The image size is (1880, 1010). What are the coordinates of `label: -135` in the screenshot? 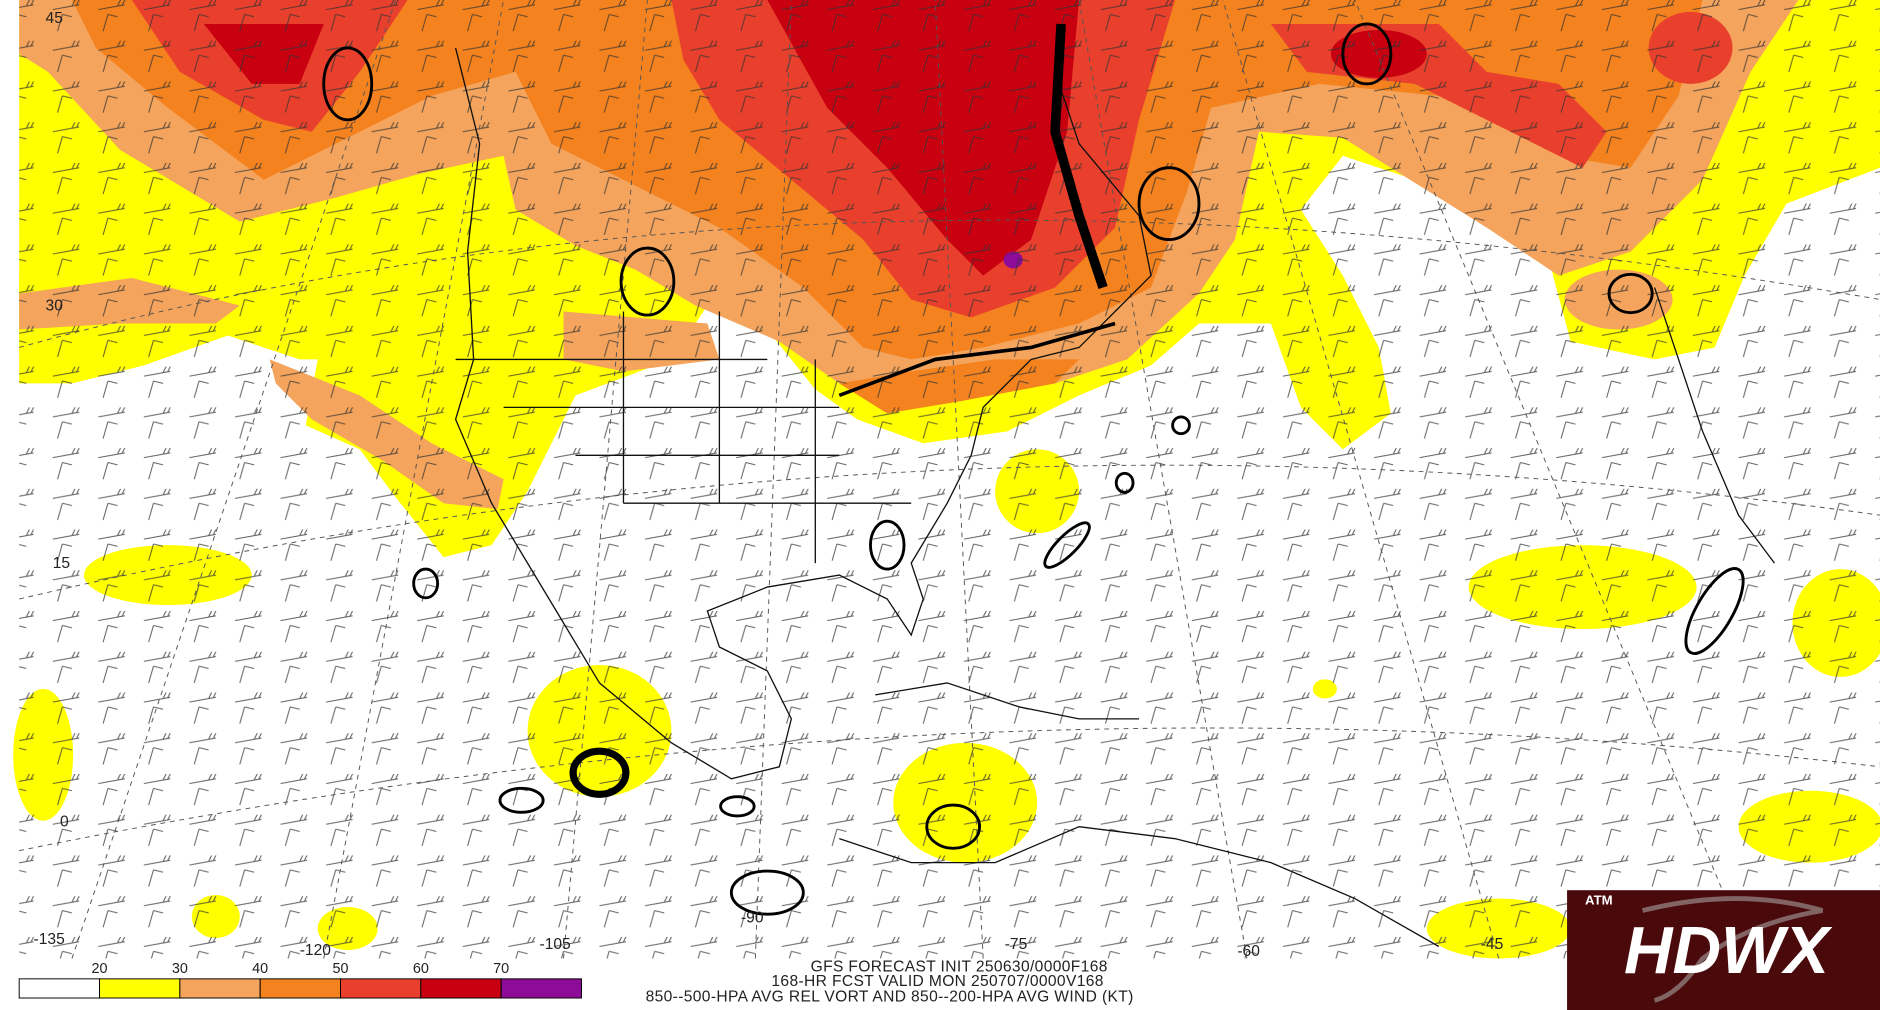 It's located at (50, 939).